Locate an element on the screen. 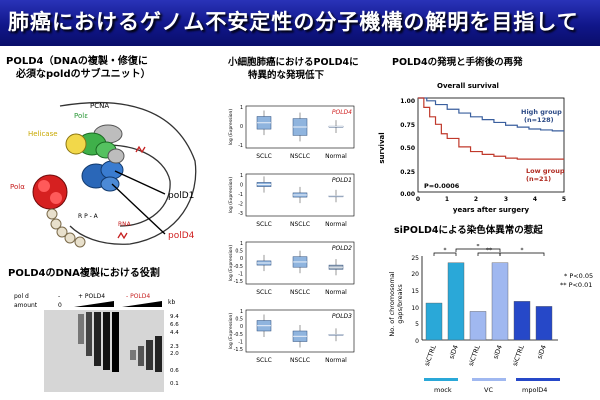 The width and height of the screenshot is (600, 400). kb-tick-6: 0.6 is located at coordinates (174, 371).